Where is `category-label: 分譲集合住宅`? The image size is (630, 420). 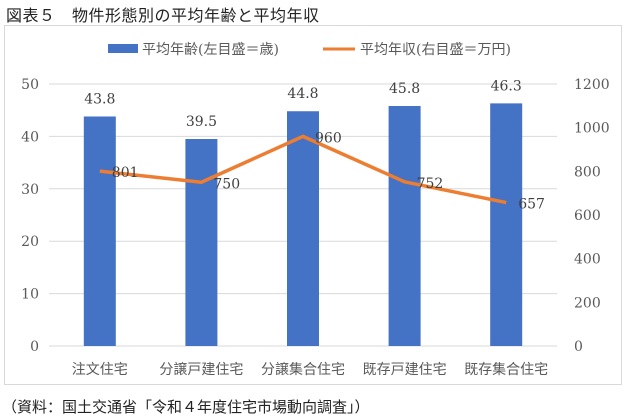 category-label: 分譲集合住宅 is located at coordinates (303, 369).